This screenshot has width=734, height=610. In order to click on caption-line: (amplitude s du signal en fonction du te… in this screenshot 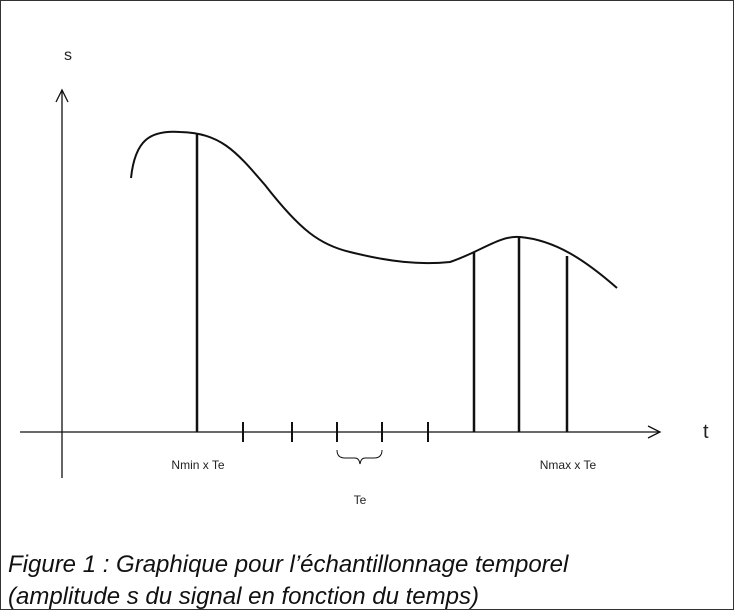, I will do `click(243, 596)`.